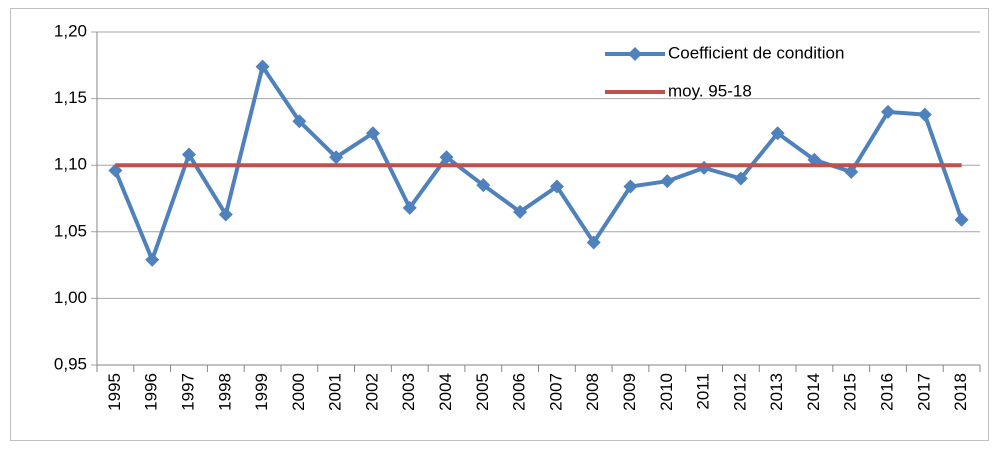 Image resolution: width=995 pixels, height=450 pixels. I want to click on x-tick-label: 2017, so click(923, 392).